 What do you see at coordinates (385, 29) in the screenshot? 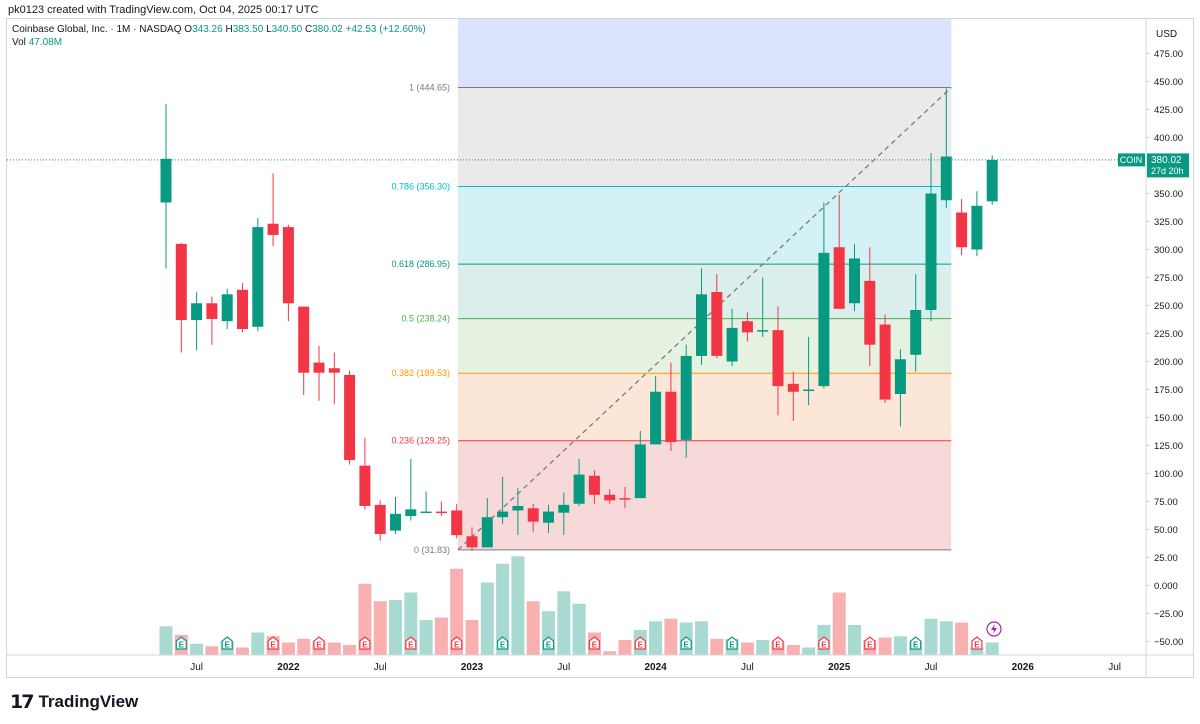
I see `change-value: +42.53 (+12.60%)` at bounding box center [385, 29].